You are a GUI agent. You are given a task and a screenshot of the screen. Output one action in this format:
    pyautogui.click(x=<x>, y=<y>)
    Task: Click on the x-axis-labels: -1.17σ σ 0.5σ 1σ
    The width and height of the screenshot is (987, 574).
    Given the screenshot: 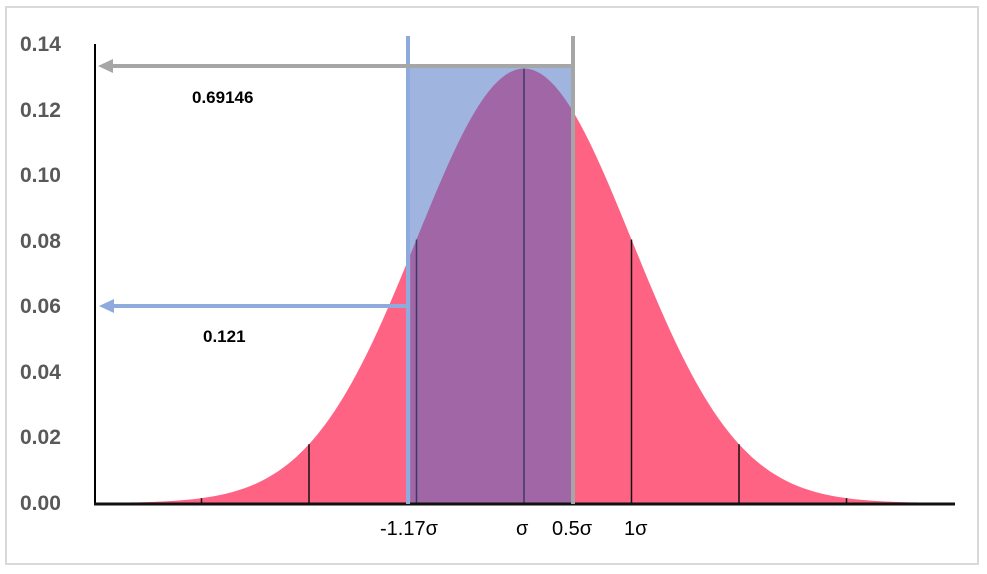 What is the action you would take?
    pyautogui.click(x=514, y=529)
    